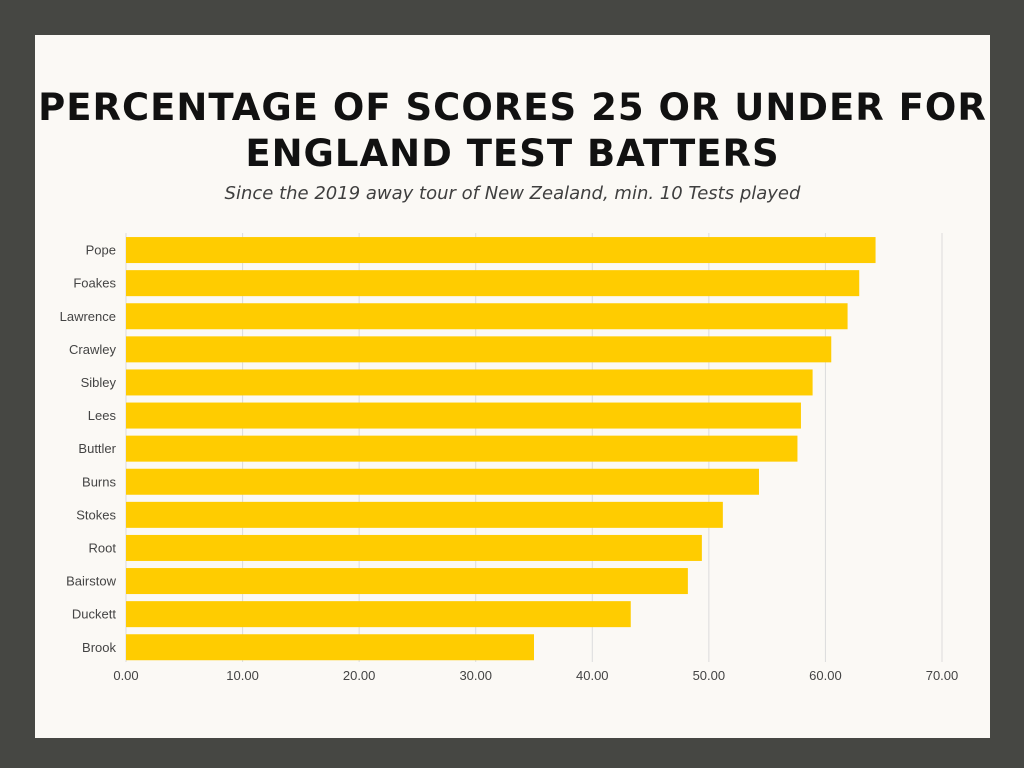 The height and width of the screenshot is (768, 1024). What do you see at coordinates (242, 675) in the screenshot?
I see `x-tick-label: 10.00` at bounding box center [242, 675].